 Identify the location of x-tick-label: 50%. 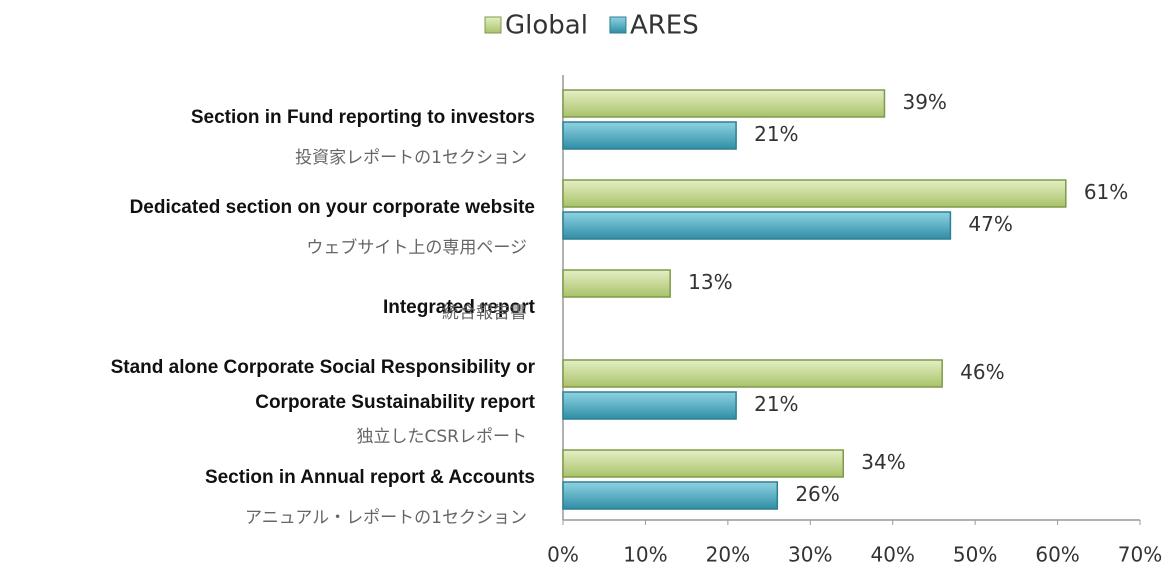
(975, 555).